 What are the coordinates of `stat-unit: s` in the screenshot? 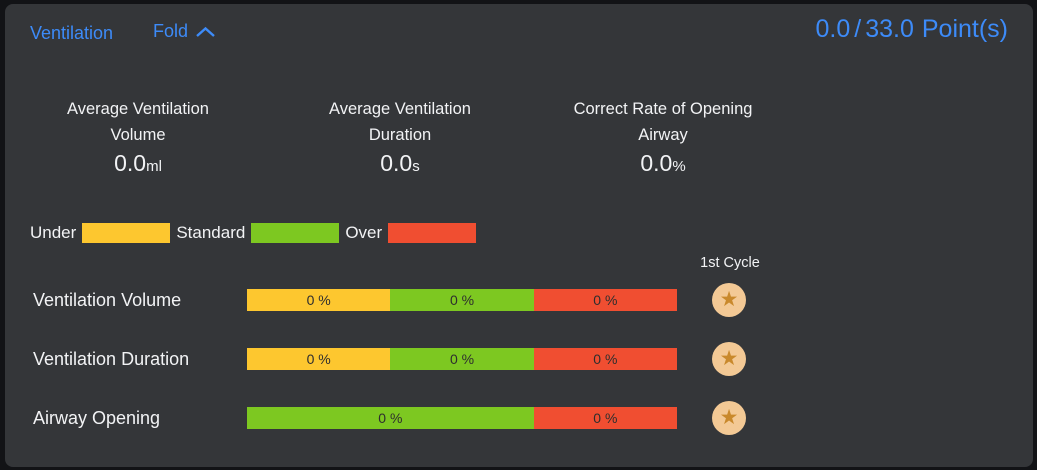 It's located at (416, 166).